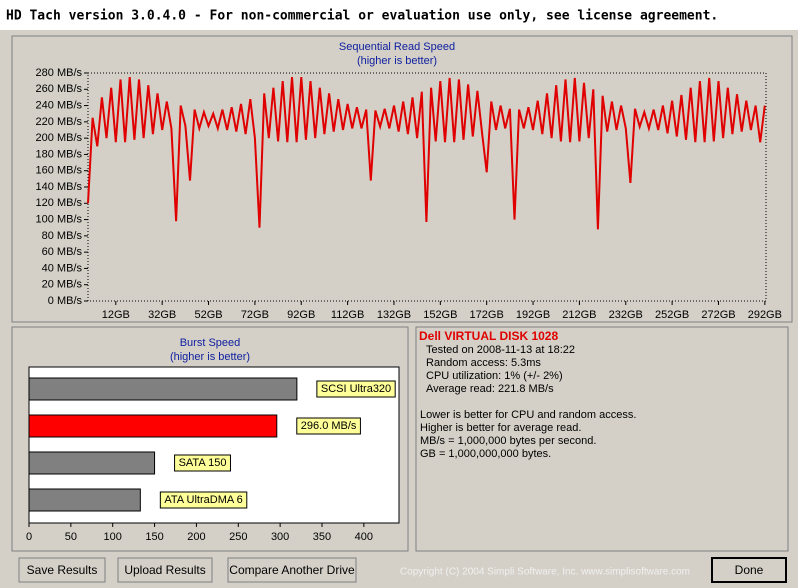 This screenshot has width=798, height=588. What do you see at coordinates (500, 350) in the screenshot?
I see `info-line: Tested on 2008-11-13 at 18:22` at bounding box center [500, 350].